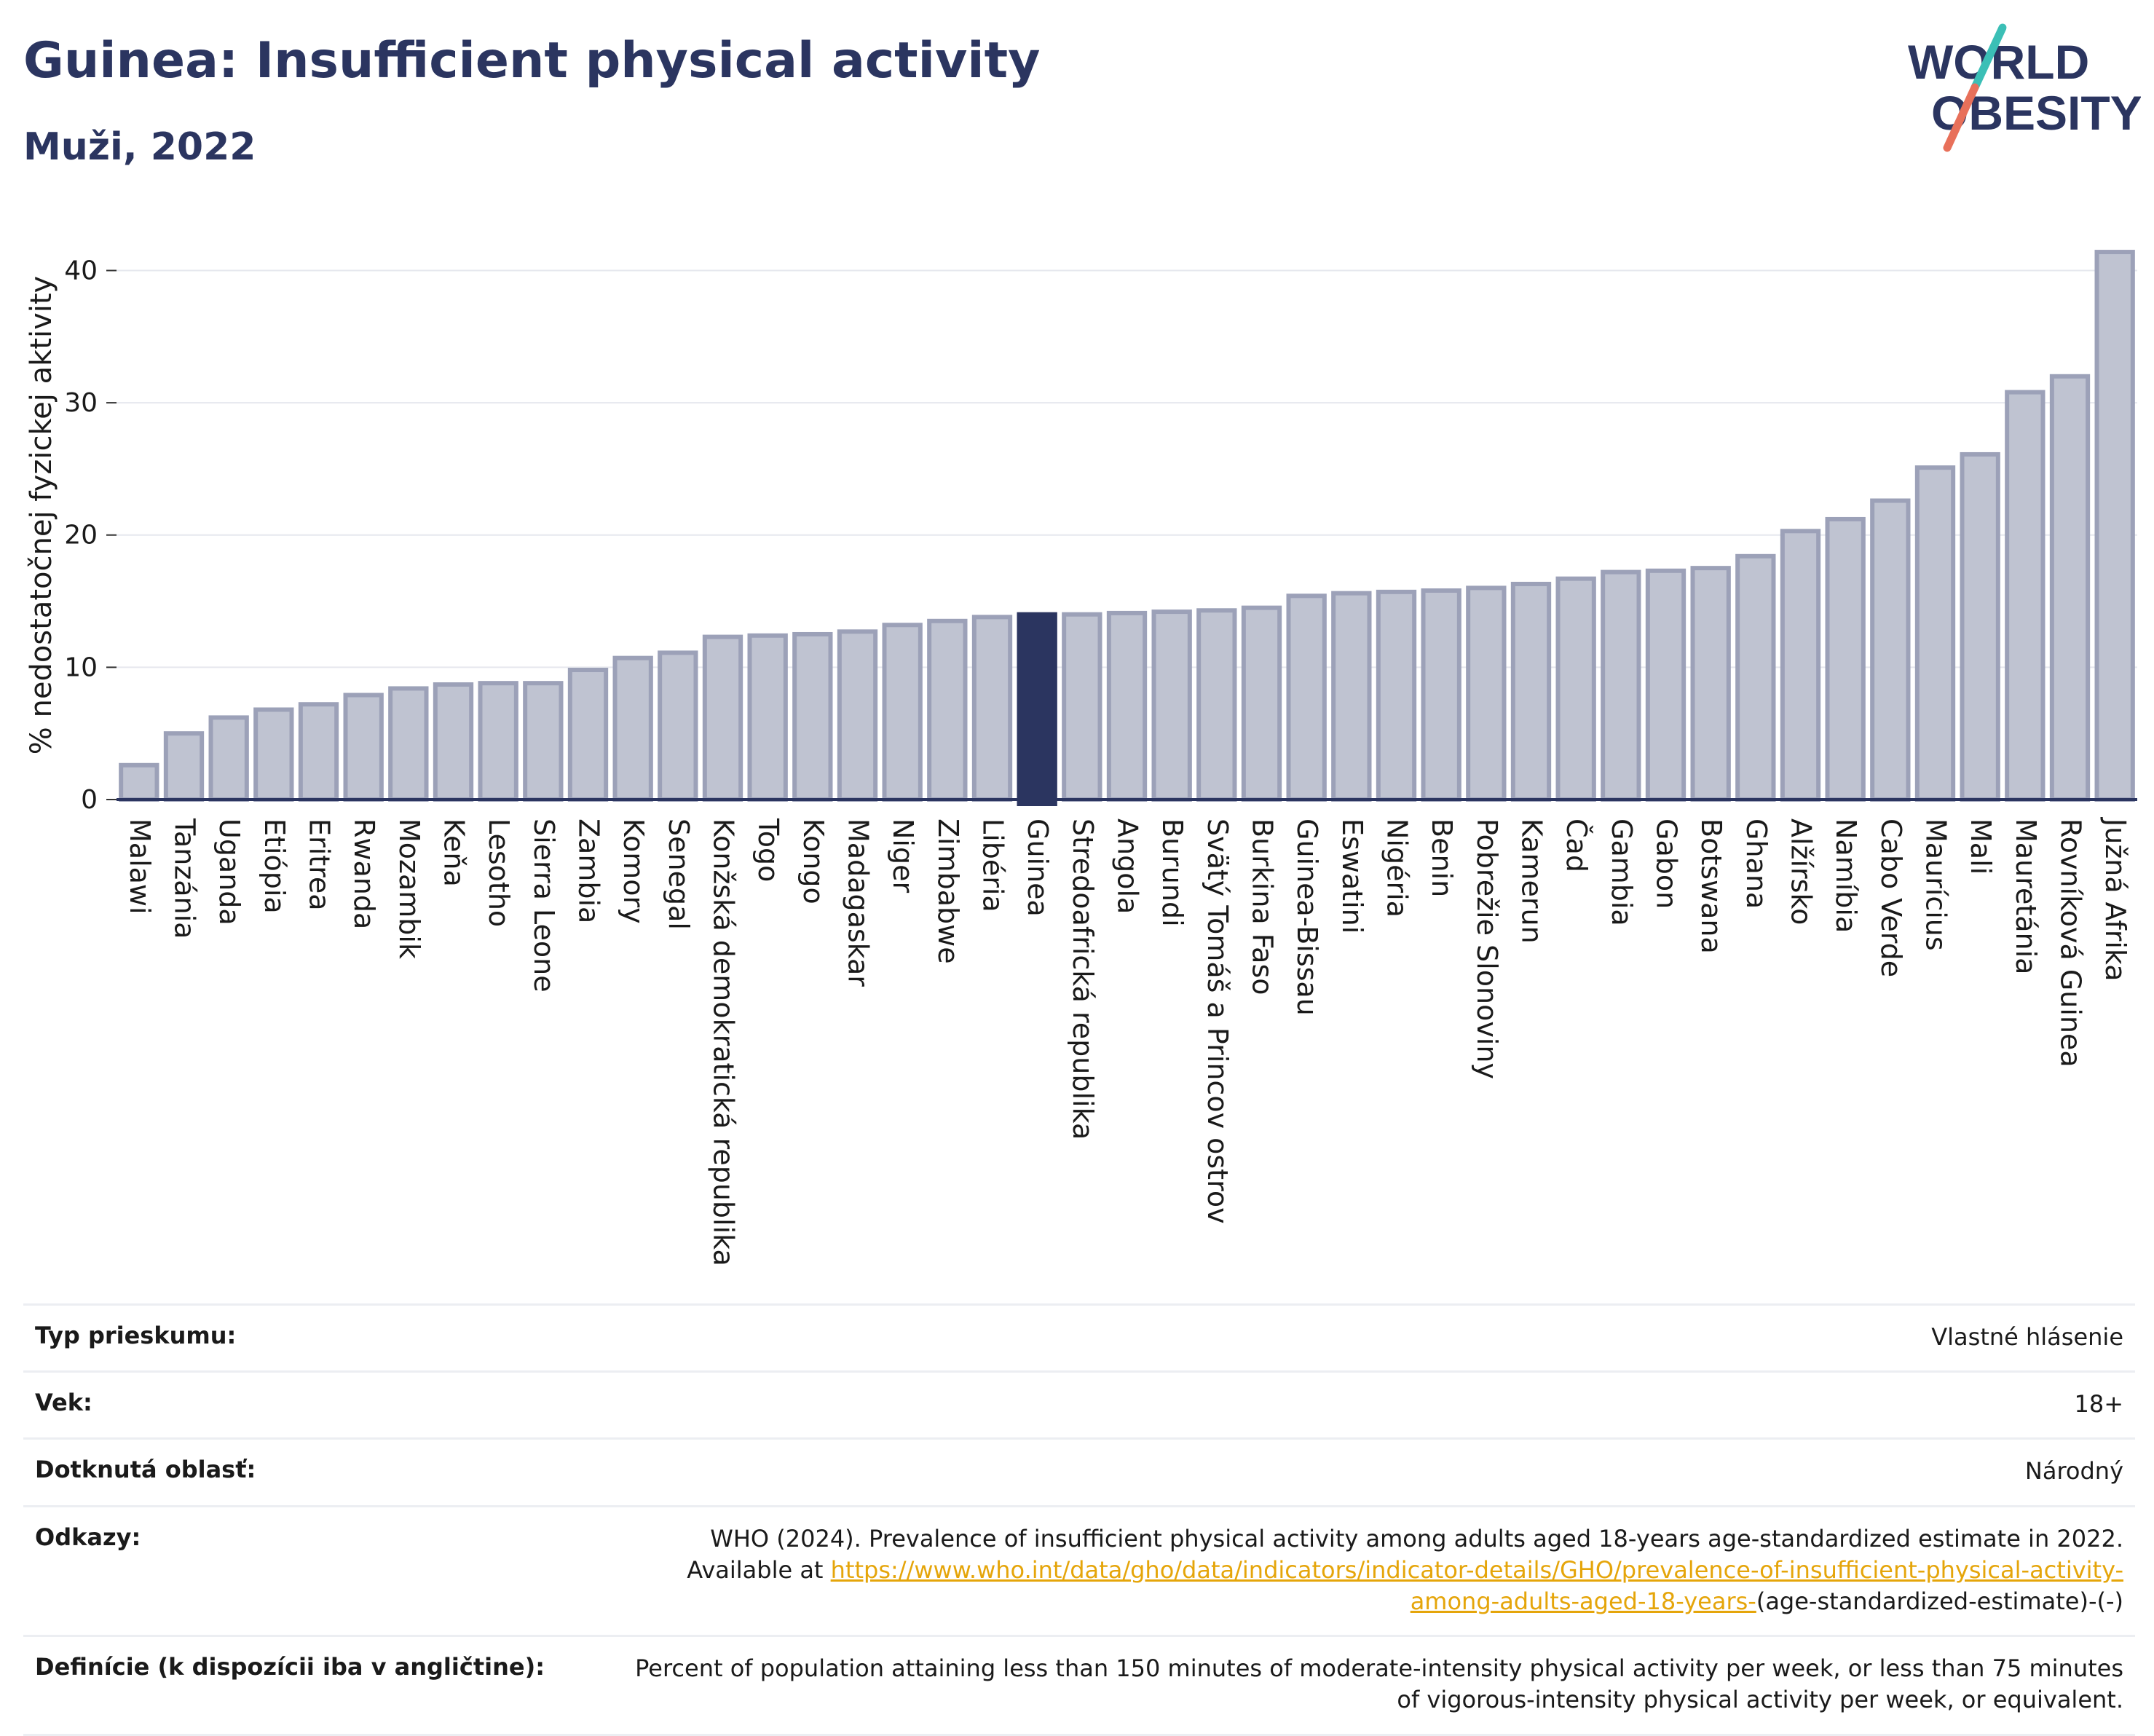 The width and height of the screenshot is (2154, 1736). Describe the element at coordinates (903, 856) in the screenshot. I see `x-tick-label: Niger` at that location.